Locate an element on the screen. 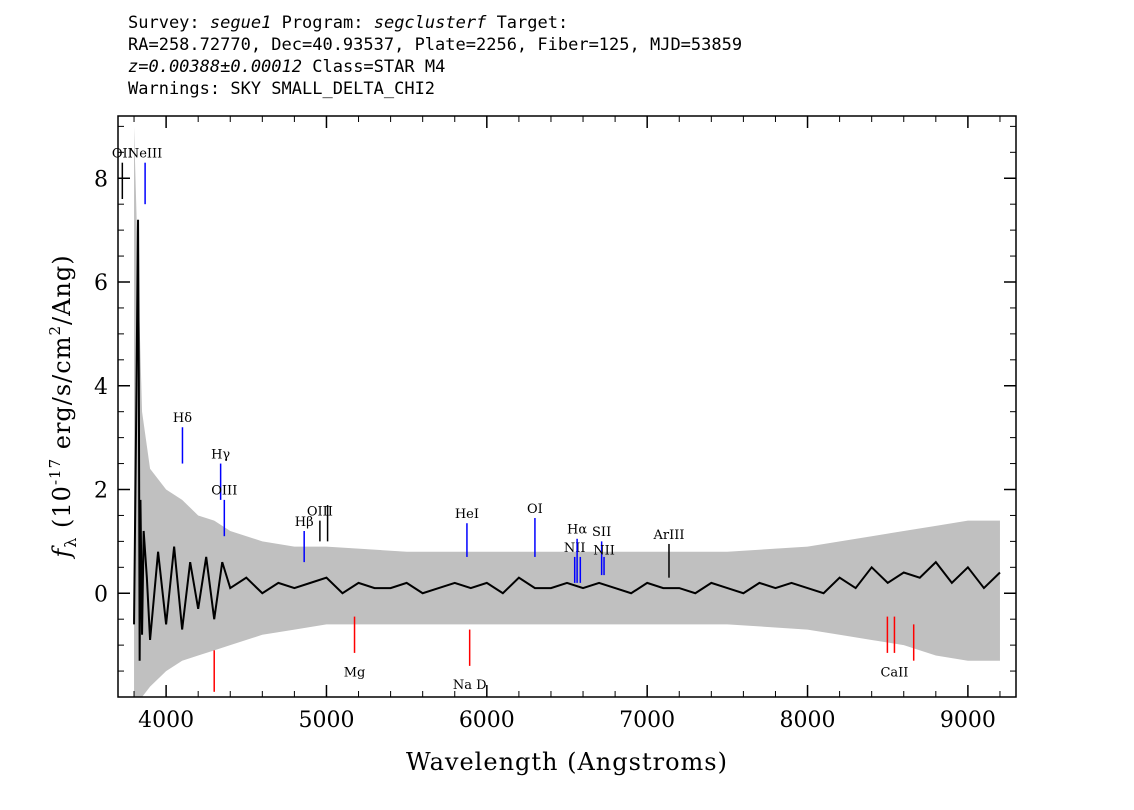 The width and height of the screenshot is (1134, 810). x-axis-title: Wavelength (Angstroms) is located at coordinates (567, 762).